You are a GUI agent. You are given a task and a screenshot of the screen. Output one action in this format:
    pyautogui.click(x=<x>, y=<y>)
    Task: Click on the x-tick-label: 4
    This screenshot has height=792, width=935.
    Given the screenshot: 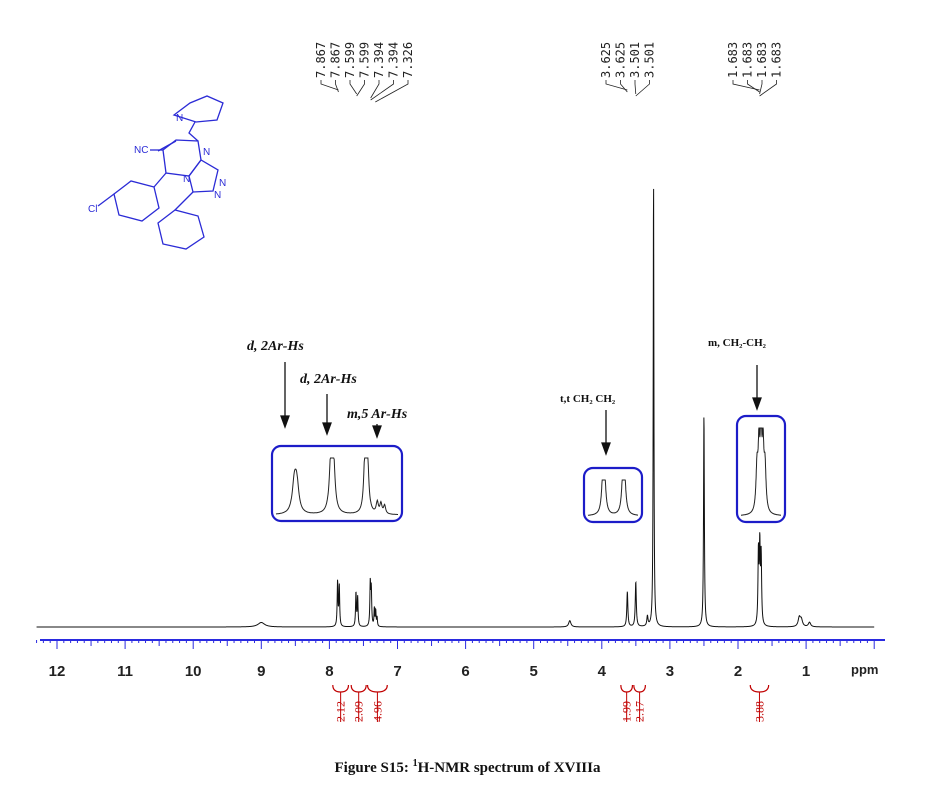 What is the action you would take?
    pyautogui.click(x=602, y=671)
    